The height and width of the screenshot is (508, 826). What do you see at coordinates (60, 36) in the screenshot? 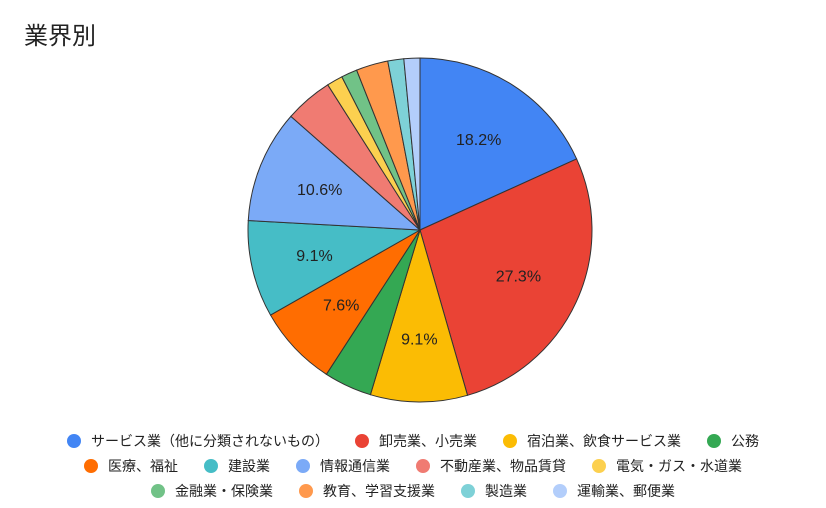
I see `chart-title: 業界別` at bounding box center [60, 36].